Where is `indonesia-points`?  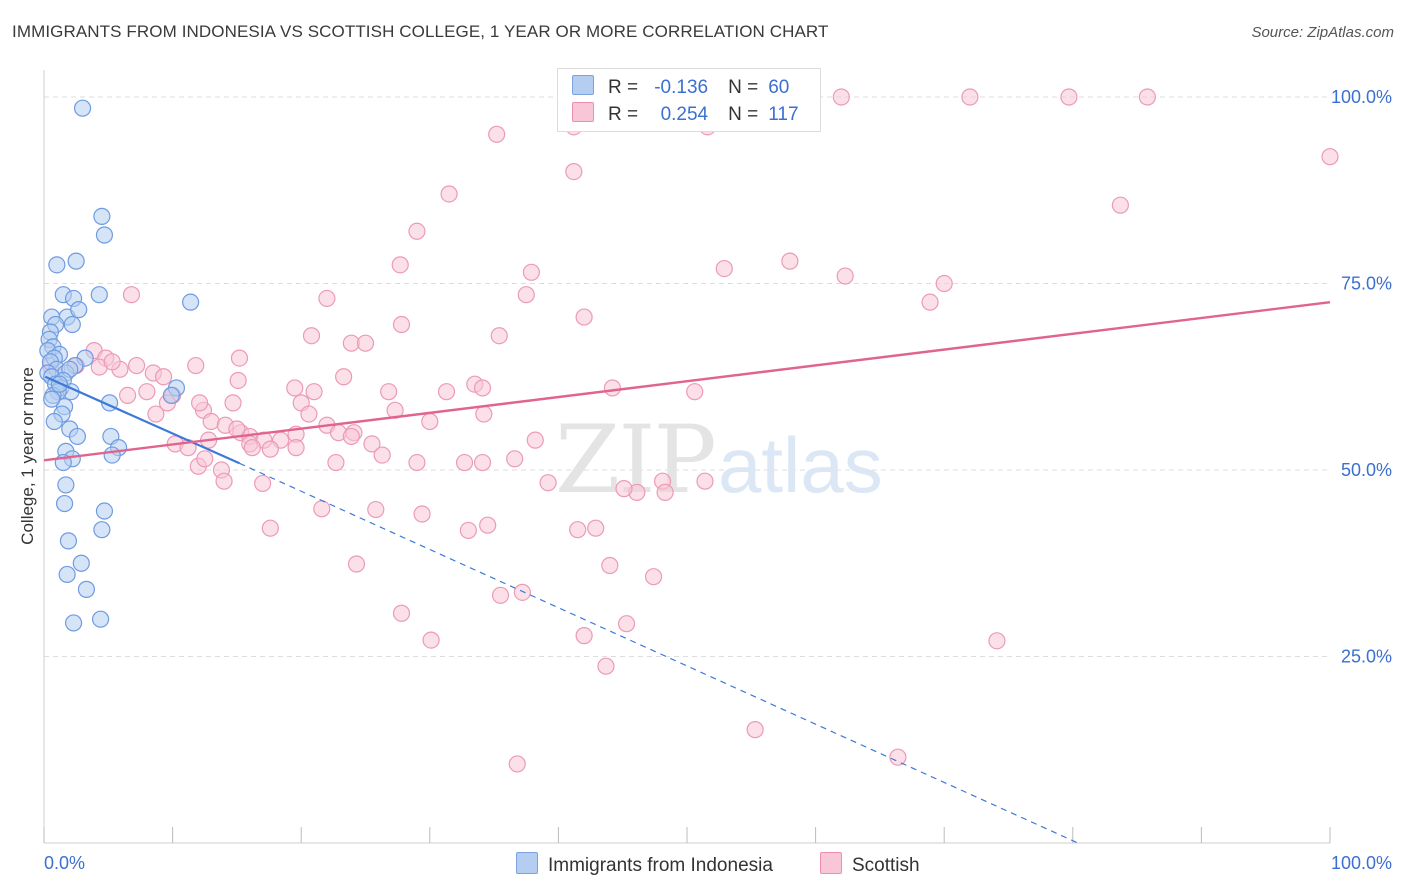
indonesia-points is located at coordinates (119, 365).